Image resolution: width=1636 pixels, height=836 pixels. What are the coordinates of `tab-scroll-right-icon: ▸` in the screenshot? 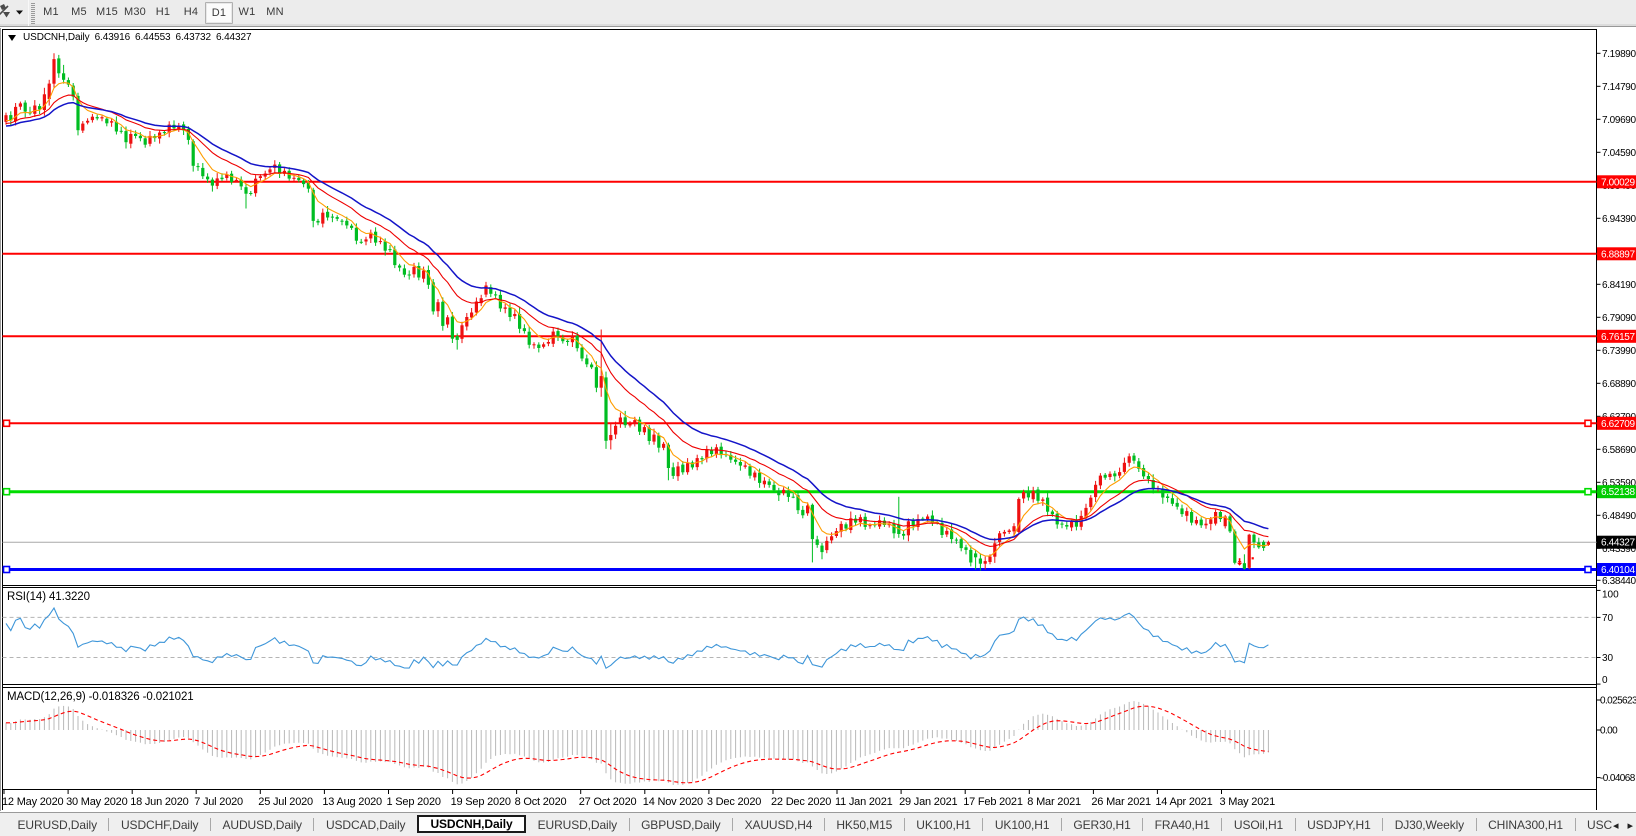 It's located at (1630, 826).